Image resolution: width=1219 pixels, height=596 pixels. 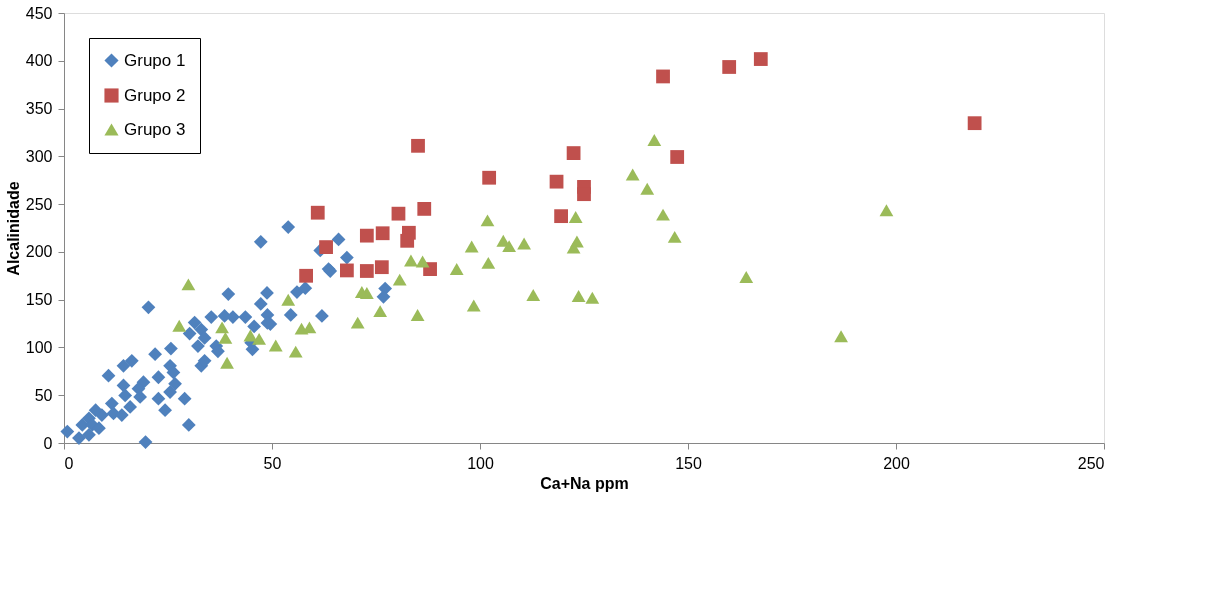 What do you see at coordinates (39, 204) in the screenshot?
I see `y-tick-label: 250` at bounding box center [39, 204].